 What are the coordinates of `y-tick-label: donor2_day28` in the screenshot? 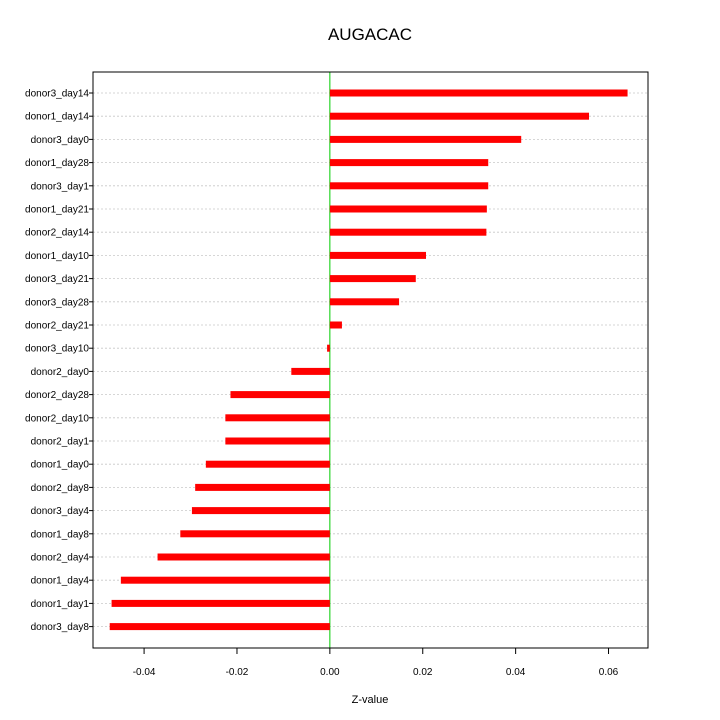 It's located at (57, 395).